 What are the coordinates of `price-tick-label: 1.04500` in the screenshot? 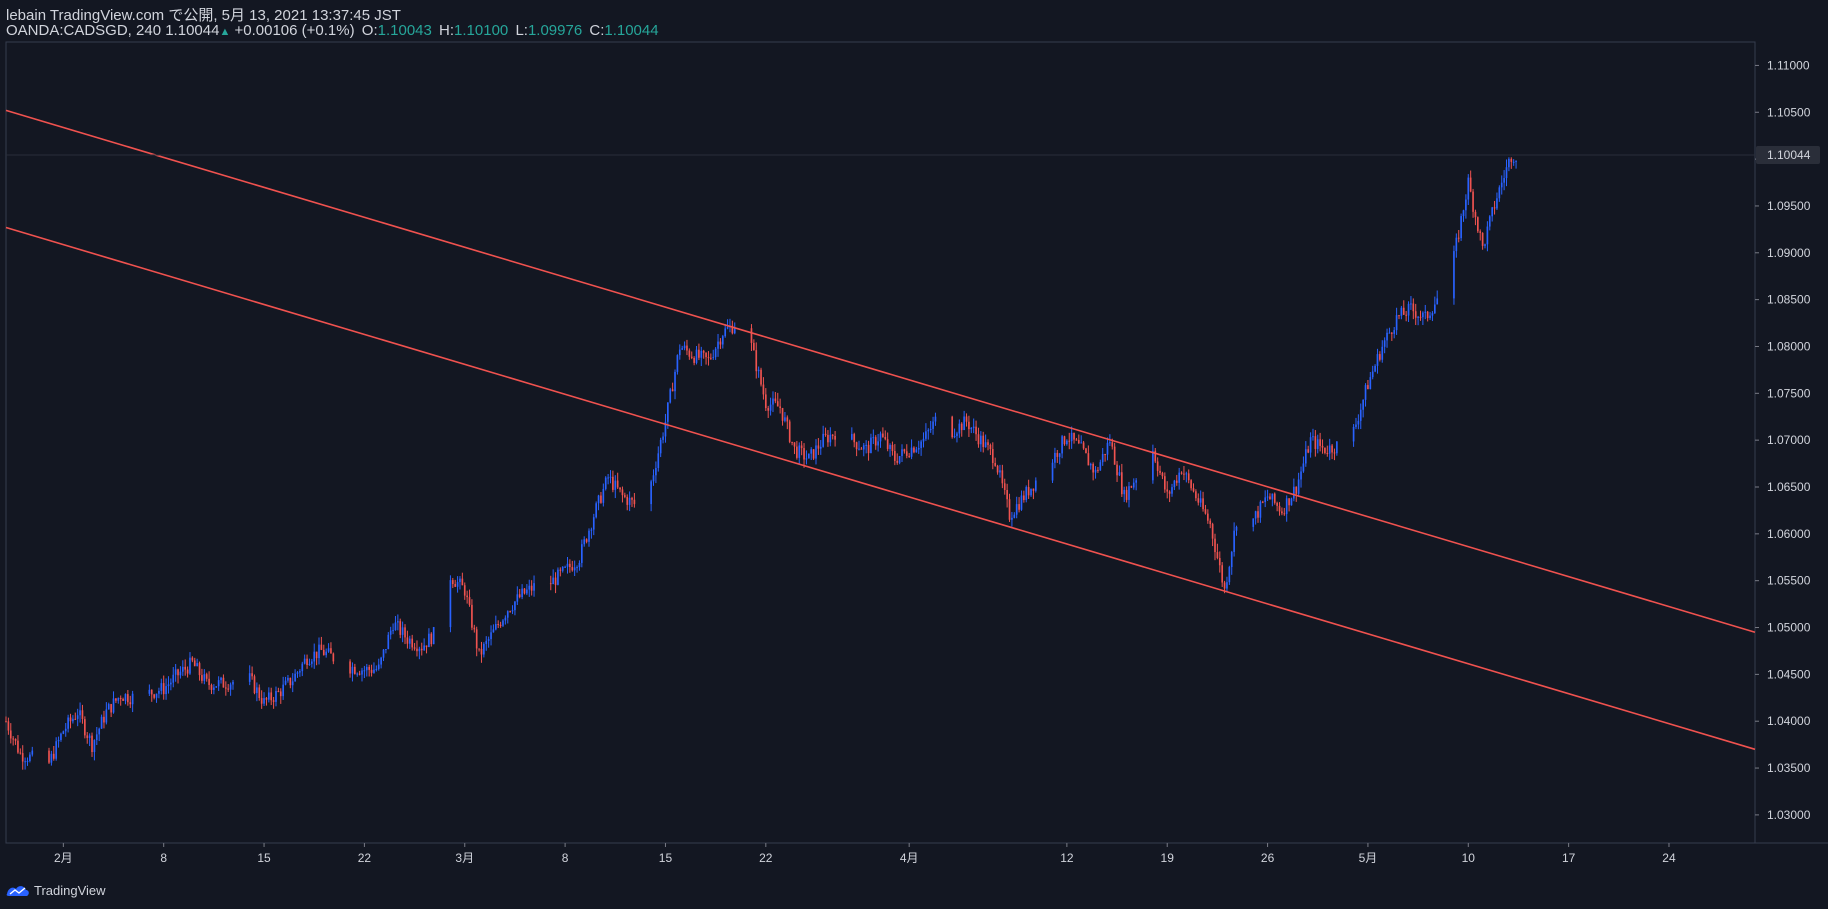 It's located at (1789, 674).